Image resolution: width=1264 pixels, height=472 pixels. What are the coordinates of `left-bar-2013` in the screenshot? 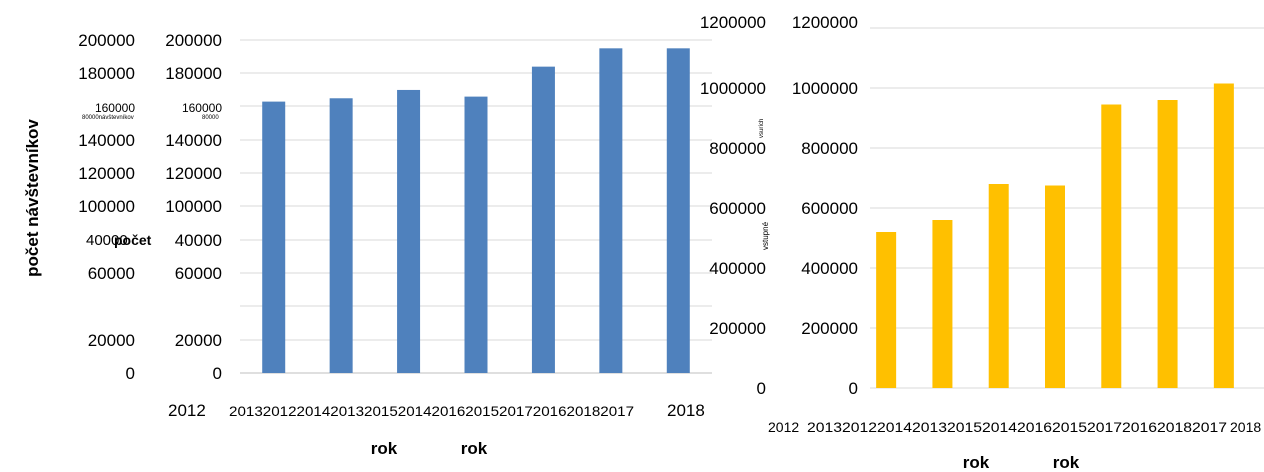 It's located at (341, 236).